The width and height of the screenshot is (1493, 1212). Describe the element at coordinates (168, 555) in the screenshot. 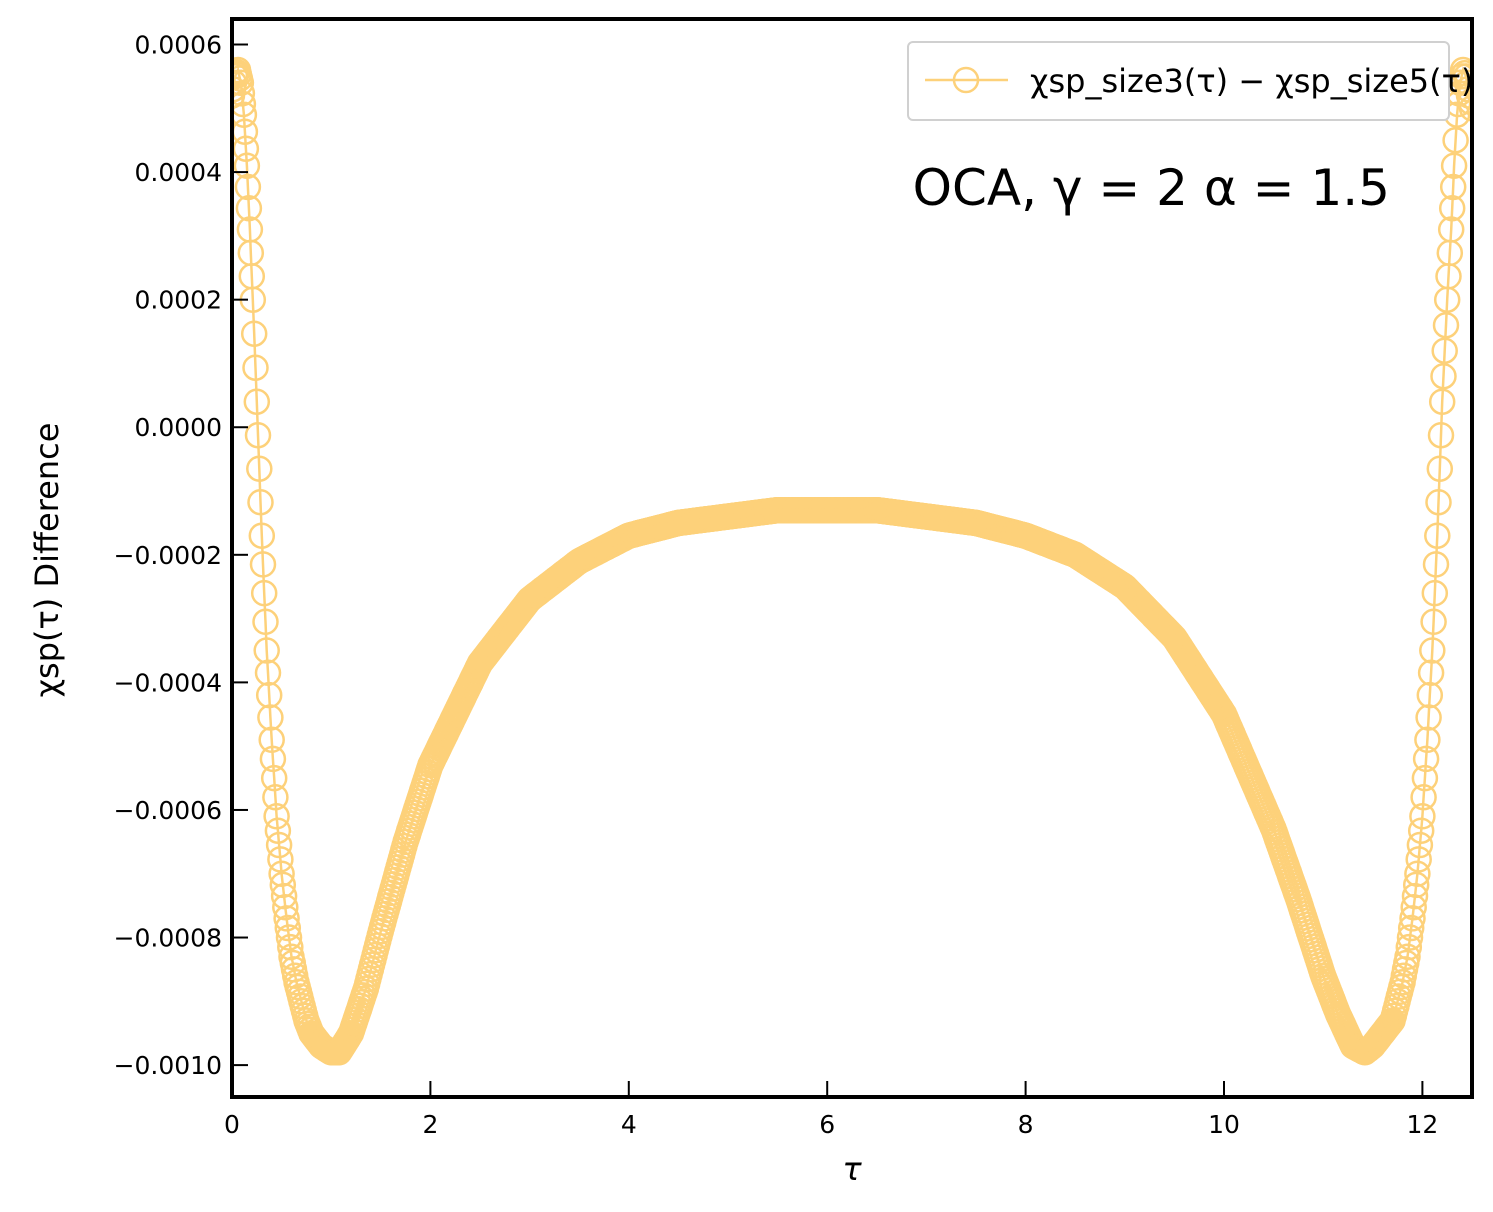

I see `y-tick-label: −0.0002` at that location.